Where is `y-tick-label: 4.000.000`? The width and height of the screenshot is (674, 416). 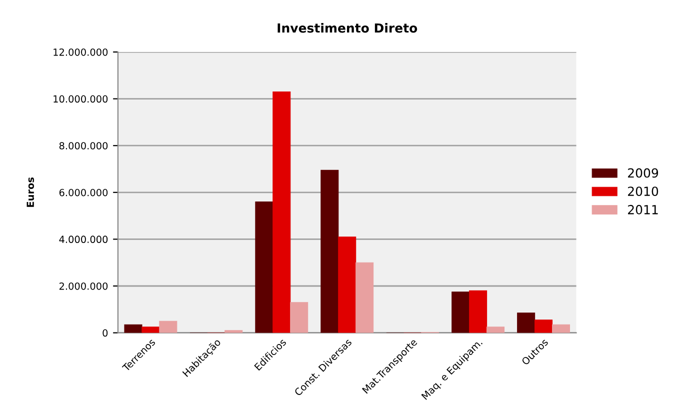
y-tick-label: 4.000.000 is located at coordinates (83, 240).